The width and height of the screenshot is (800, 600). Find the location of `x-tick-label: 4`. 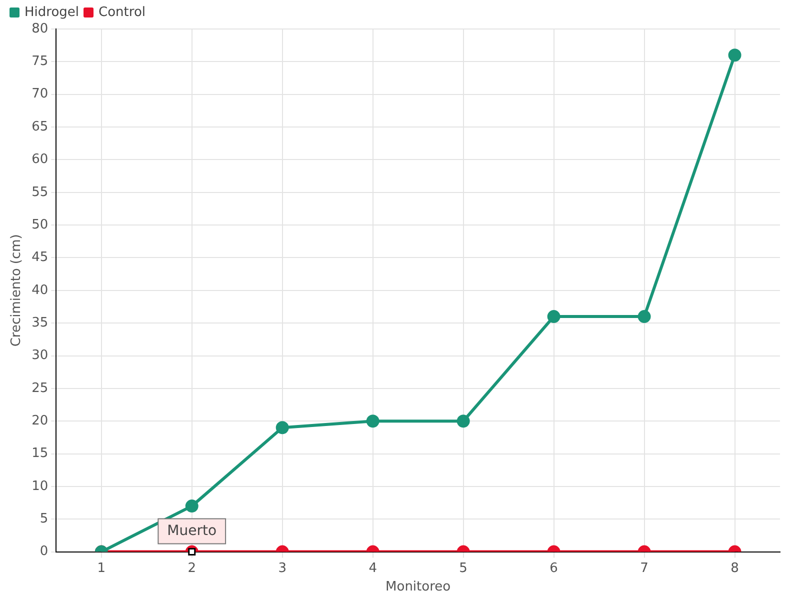

x-tick-label: 4 is located at coordinates (372, 568).